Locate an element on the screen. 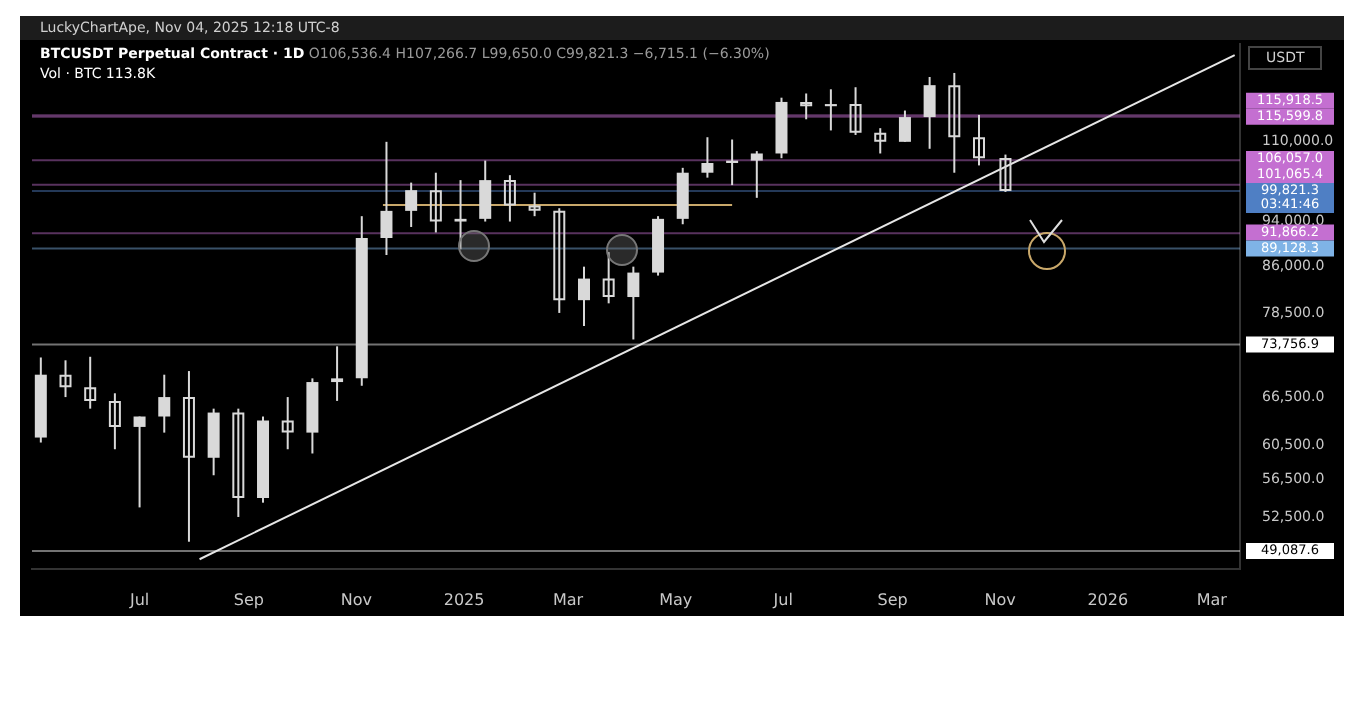 Image resolution: width=1364 pixels, height=702 pixels. x-tick-label: 2026 is located at coordinates (1108, 599).